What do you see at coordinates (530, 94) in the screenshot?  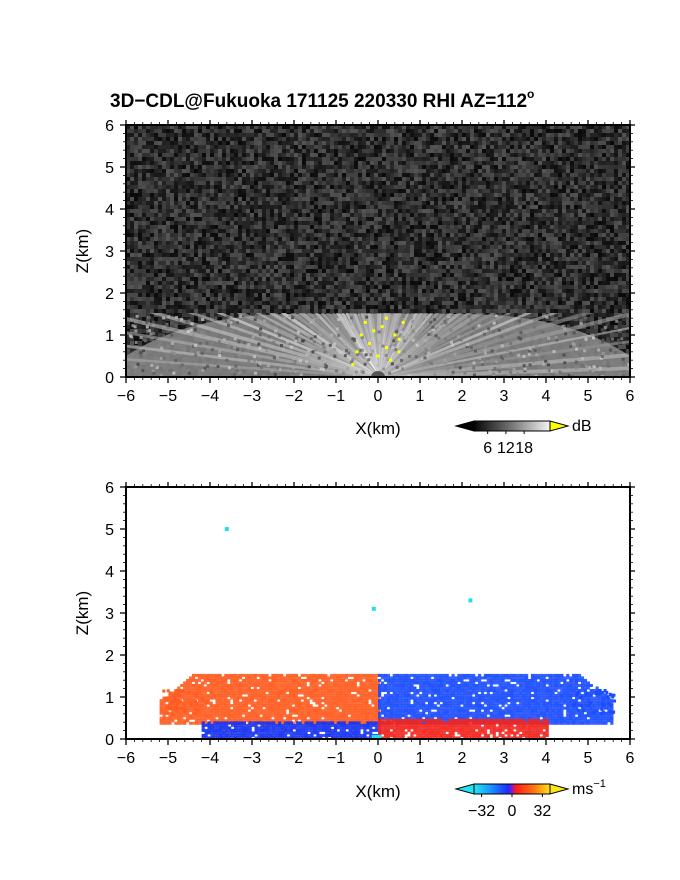 I see `title-degree-mark: o` at bounding box center [530, 94].